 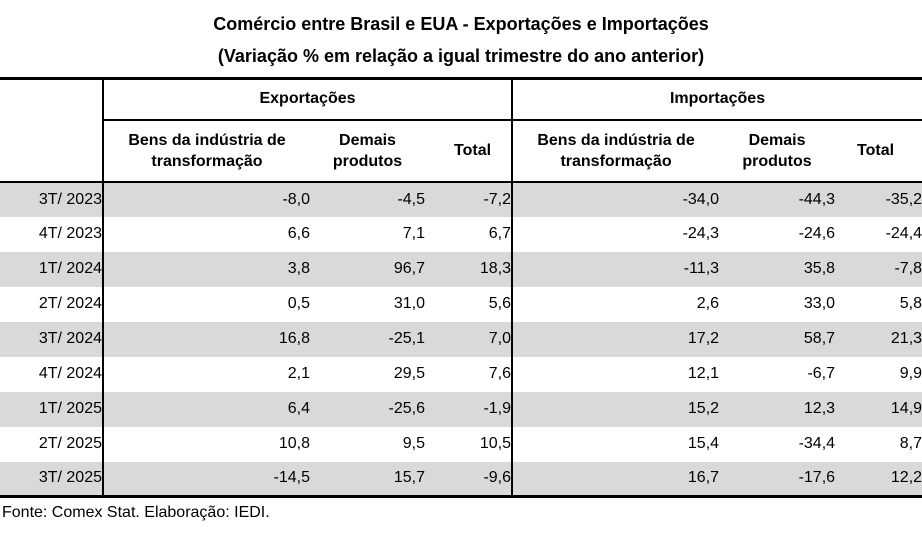 What do you see at coordinates (469, 304) in the screenshot?
I see `value-cell: 5,6` at bounding box center [469, 304].